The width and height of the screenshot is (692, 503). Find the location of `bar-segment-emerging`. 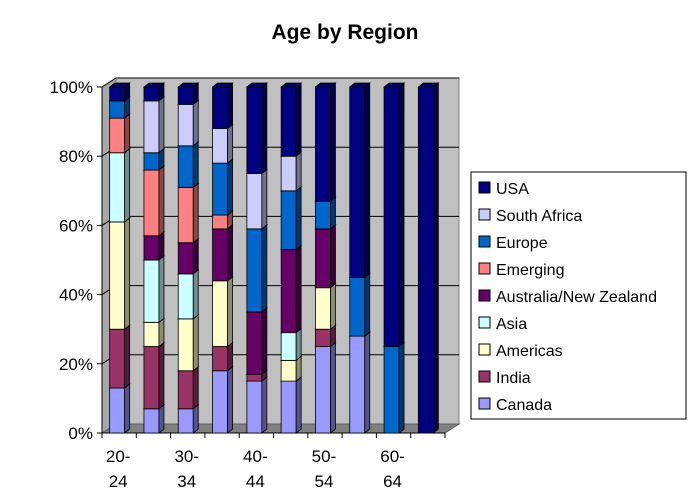

bar-segment-emerging is located at coordinates (119, 133).